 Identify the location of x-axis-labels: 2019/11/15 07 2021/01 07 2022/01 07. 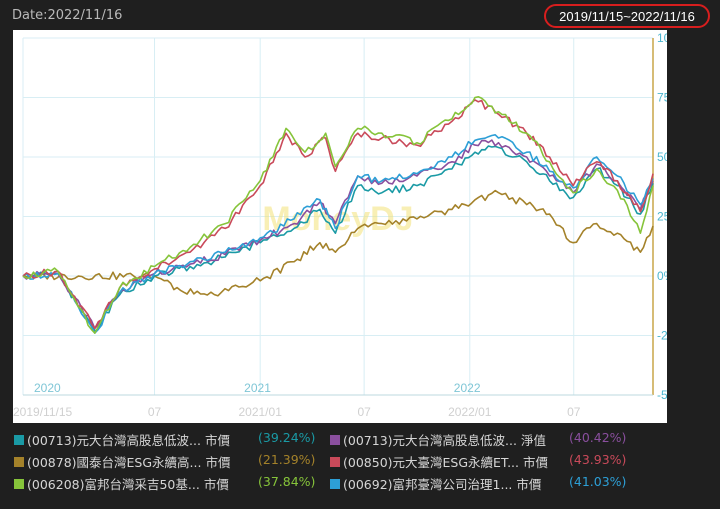
(297, 412).